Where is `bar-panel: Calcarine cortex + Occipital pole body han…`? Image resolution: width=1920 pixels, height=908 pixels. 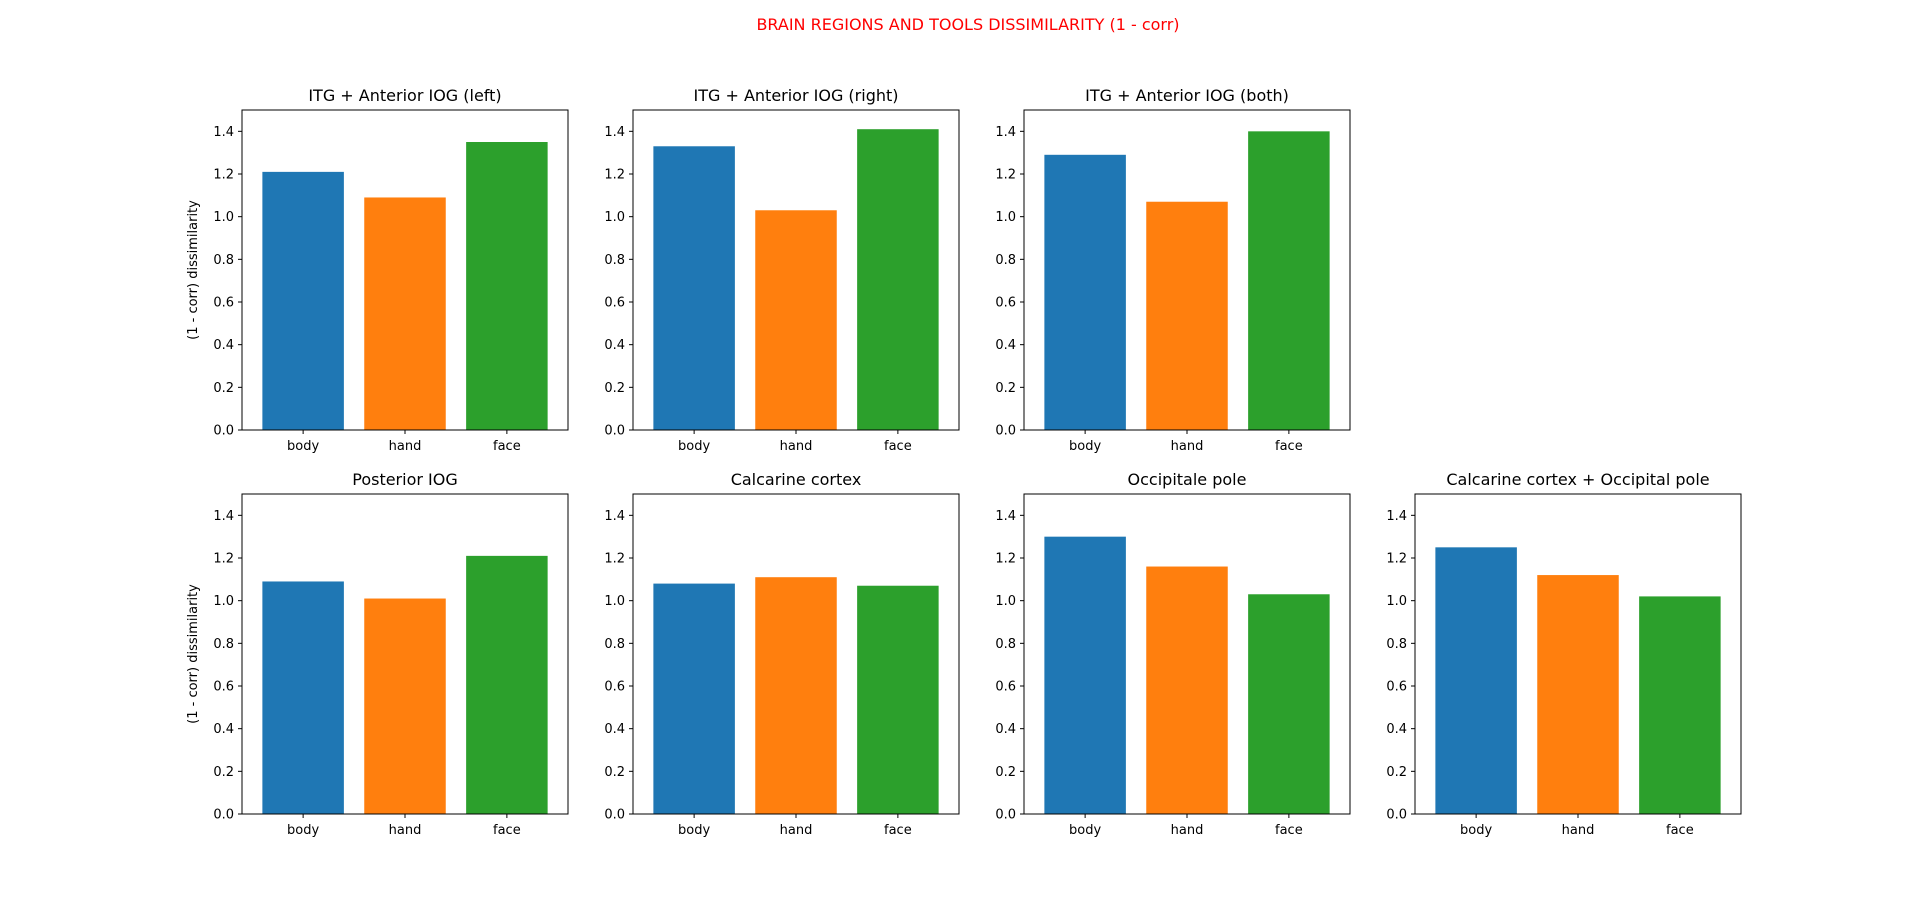 bar-panel: Calcarine cortex + Occipital pole body han… is located at coordinates (1564, 654).